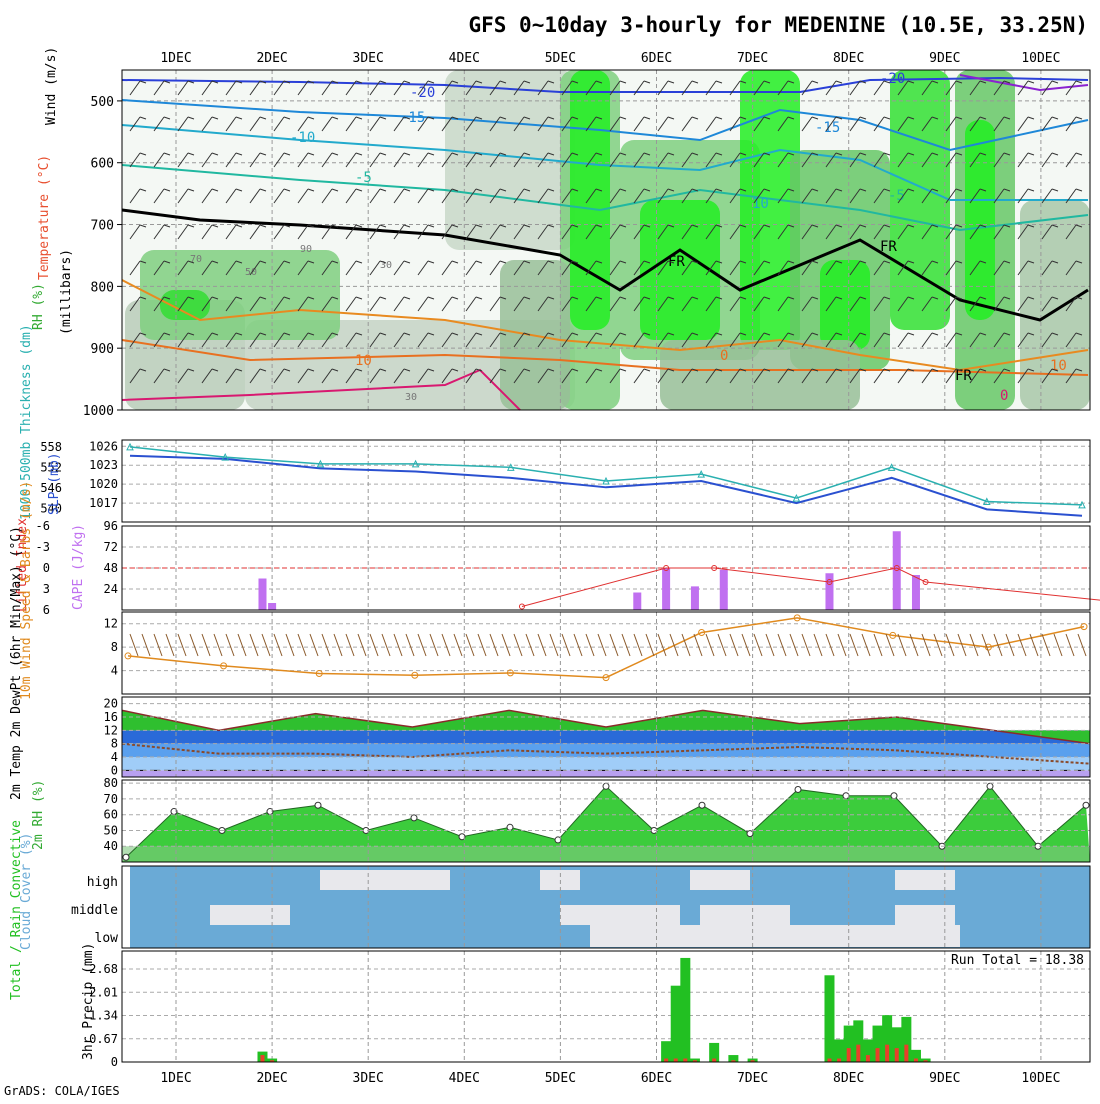 The height and width of the screenshot is (1104, 1100). Describe the element at coordinates (44, 217) in the screenshot. I see `ylabel-temperature: Temperature (°C)` at that location.